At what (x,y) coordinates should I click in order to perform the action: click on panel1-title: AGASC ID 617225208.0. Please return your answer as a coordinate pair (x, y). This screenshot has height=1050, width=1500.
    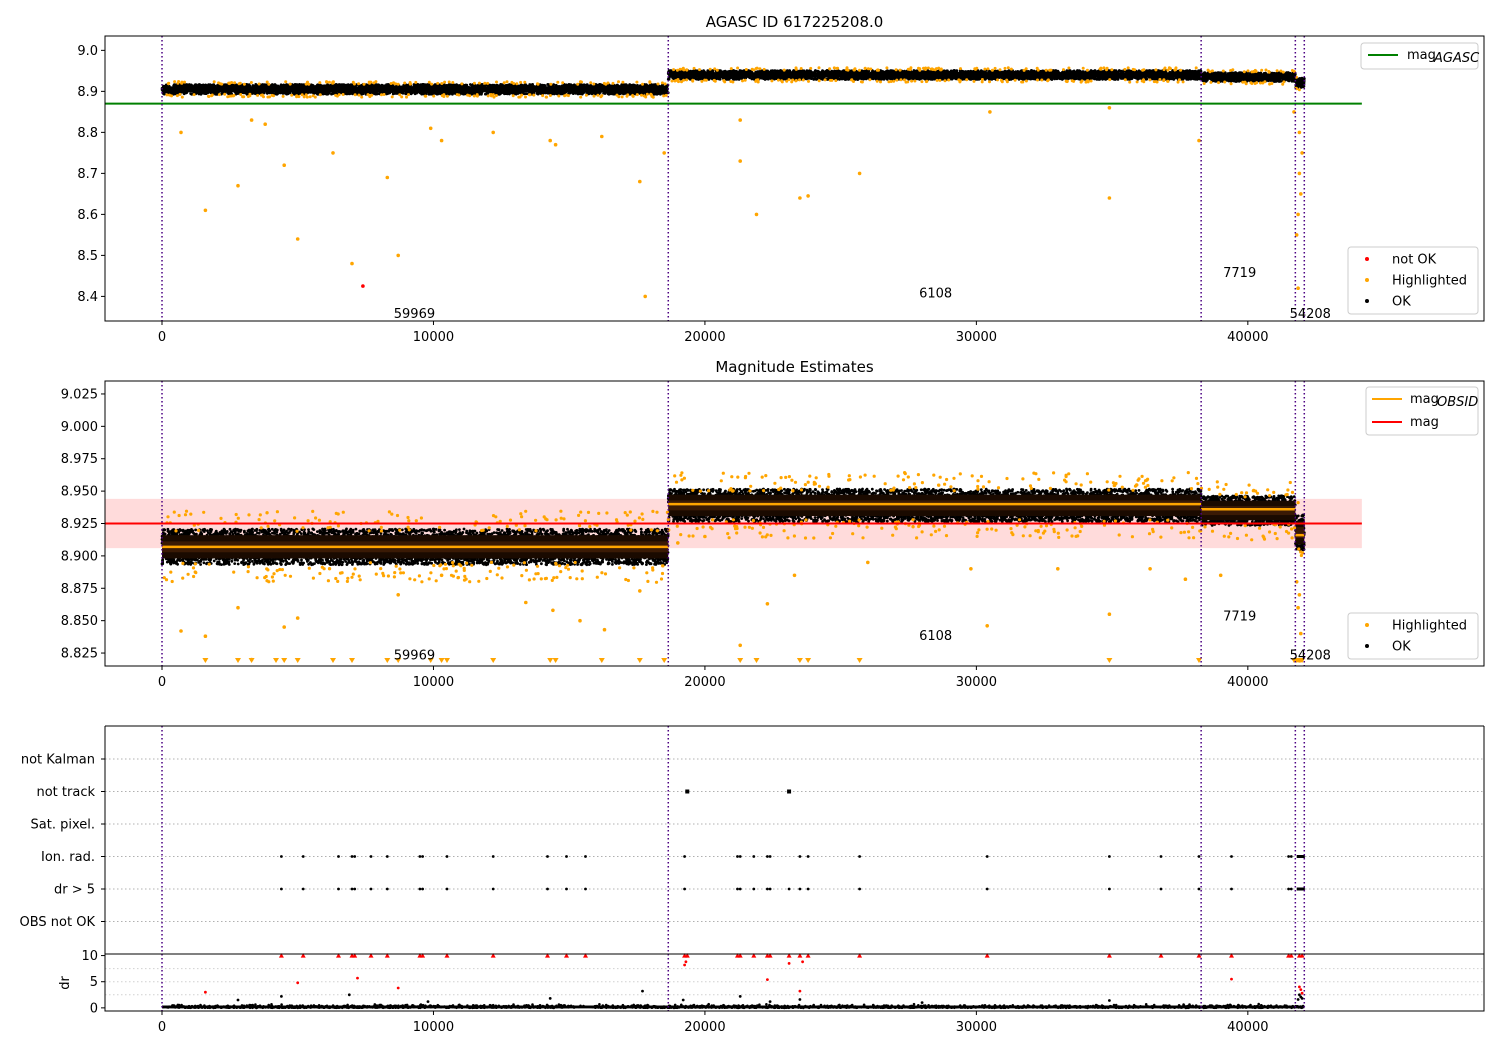
    Looking at the image, I should click on (795, 22).